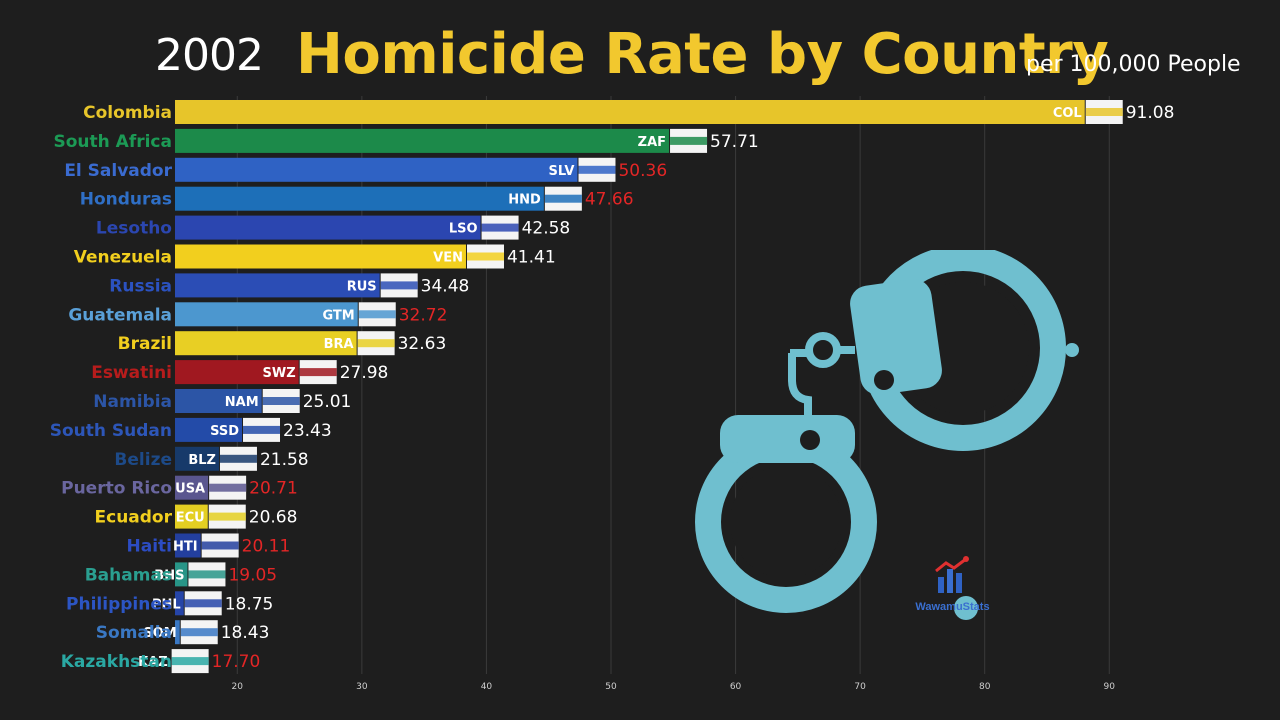 This screenshot has width=1280, height=720. What do you see at coordinates (131, 373) in the screenshot?
I see `category-label: Eswatini` at bounding box center [131, 373].